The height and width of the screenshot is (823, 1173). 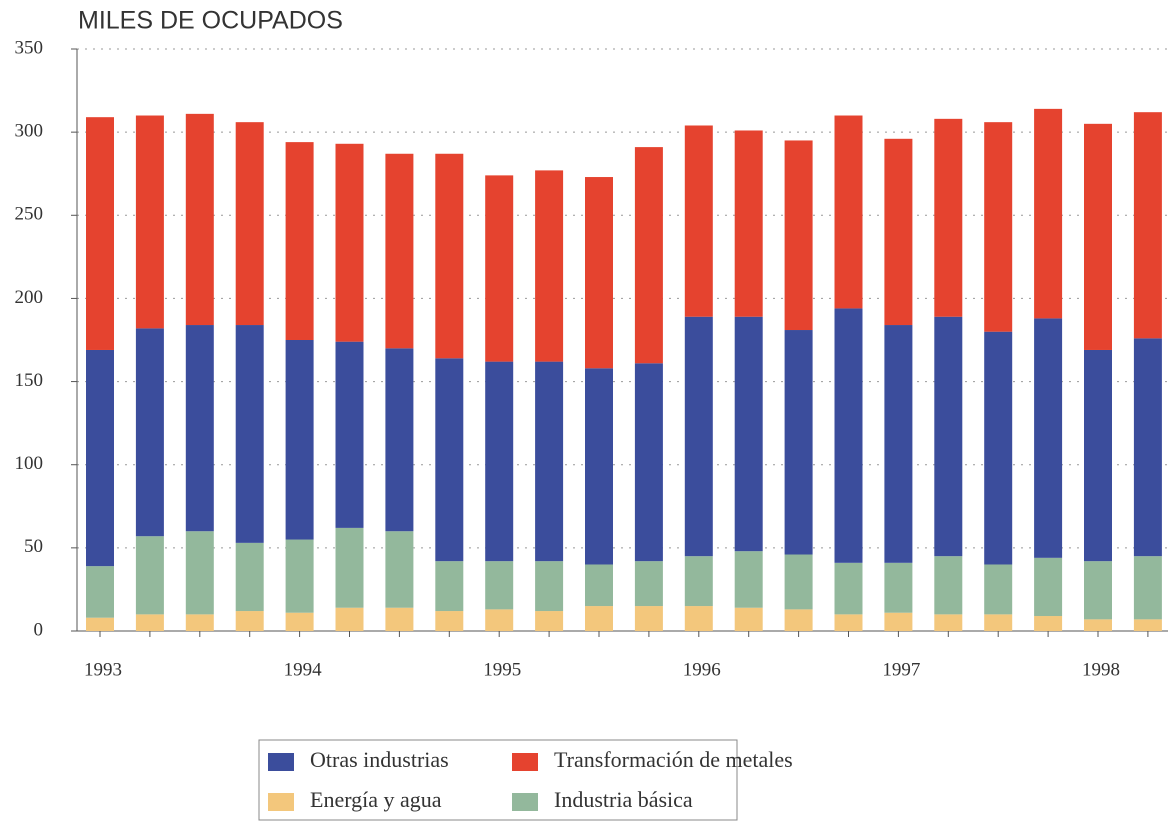 What do you see at coordinates (623, 799) in the screenshot?
I see `legend-label: Industria básica` at bounding box center [623, 799].